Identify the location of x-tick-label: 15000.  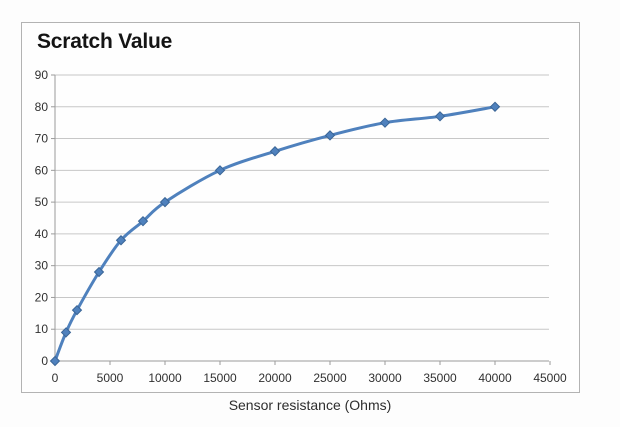
(220, 378).